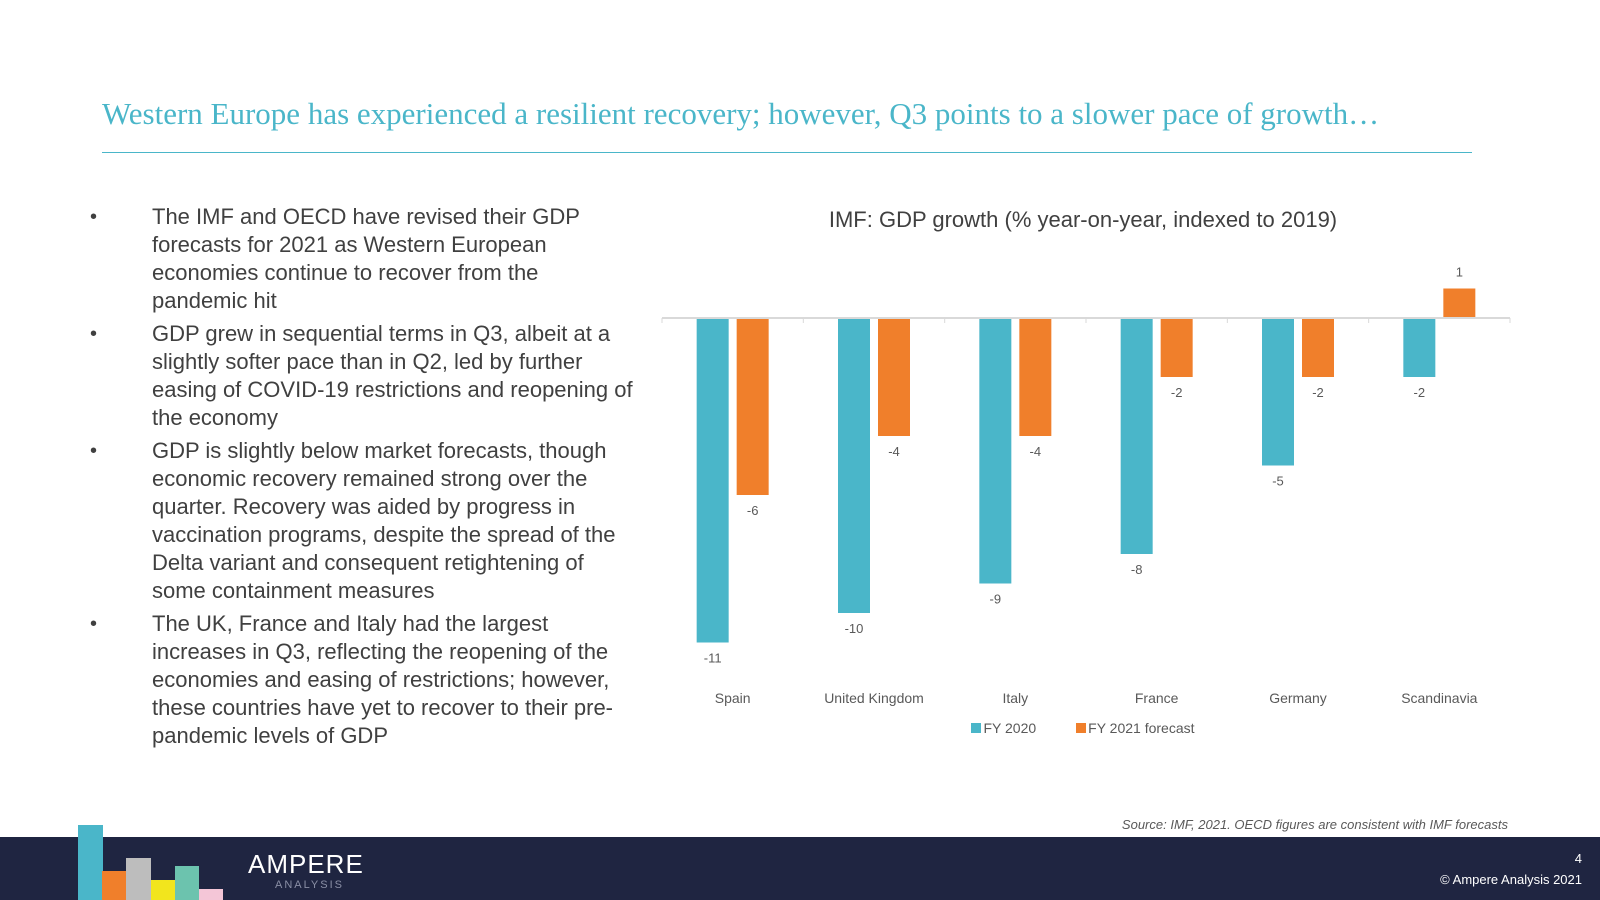 The height and width of the screenshot is (900, 1600). I want to click on bar-fy2021-scandinavia, so click(1459, 303).